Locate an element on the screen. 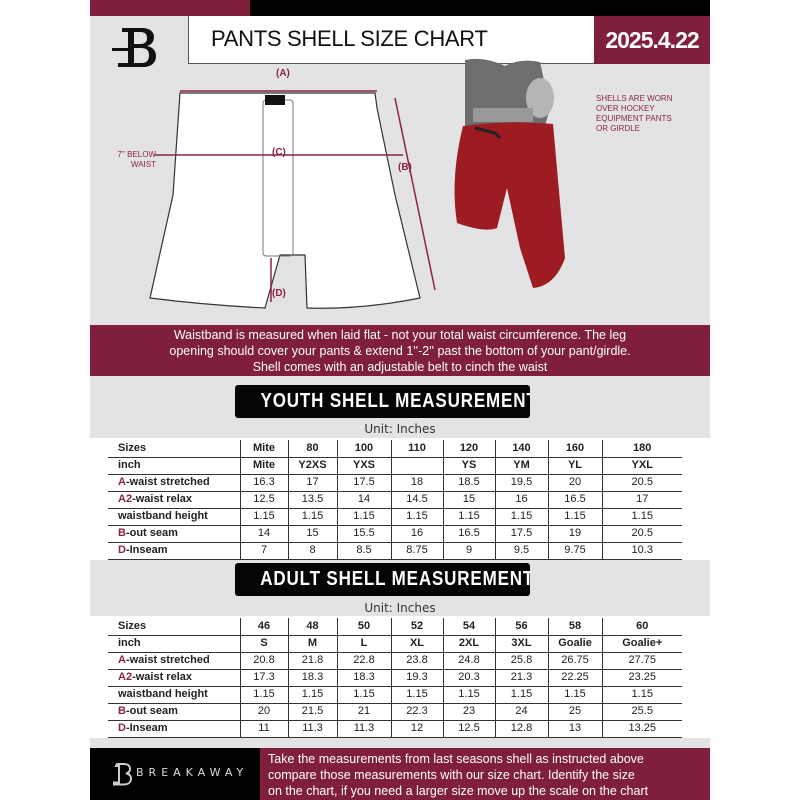  label-prefix: B is located at coordinates (122, 533).